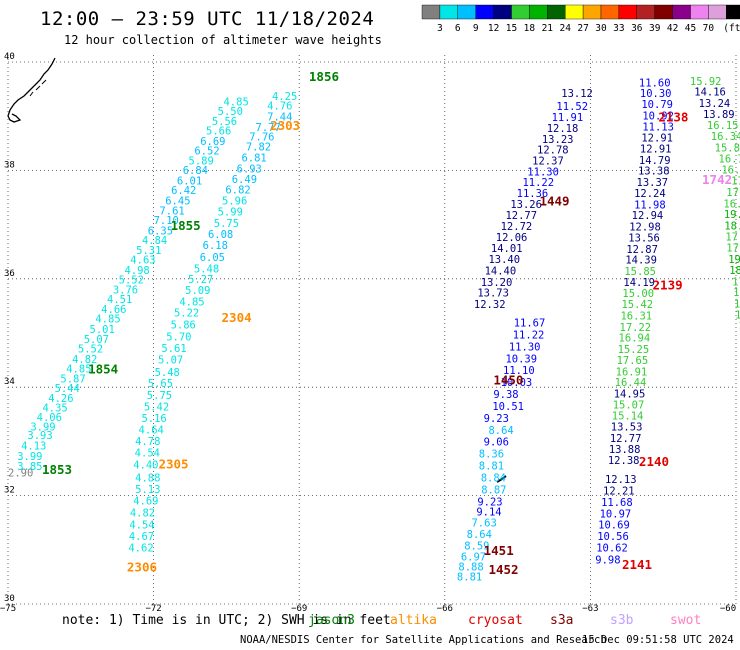 The width and height of the screenshot is (740, 650). What do you see at coordinates (151, 430) in the screenshot?
I see `swh-value-label: 4.64` at bounding box center [151, 430].